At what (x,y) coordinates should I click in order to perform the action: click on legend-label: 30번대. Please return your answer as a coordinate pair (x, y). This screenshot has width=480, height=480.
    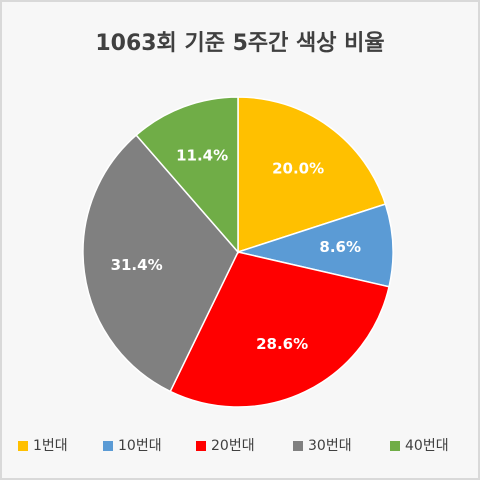
    Looking at the image, I should click on (330, 446).